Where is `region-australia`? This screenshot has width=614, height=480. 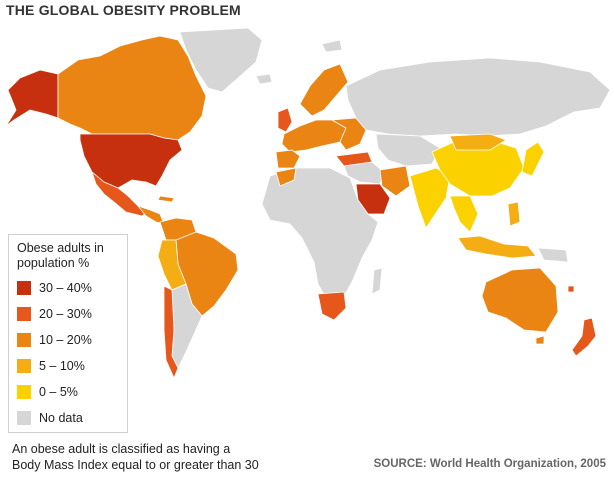 region-australia is located at coordinates (520, 300).